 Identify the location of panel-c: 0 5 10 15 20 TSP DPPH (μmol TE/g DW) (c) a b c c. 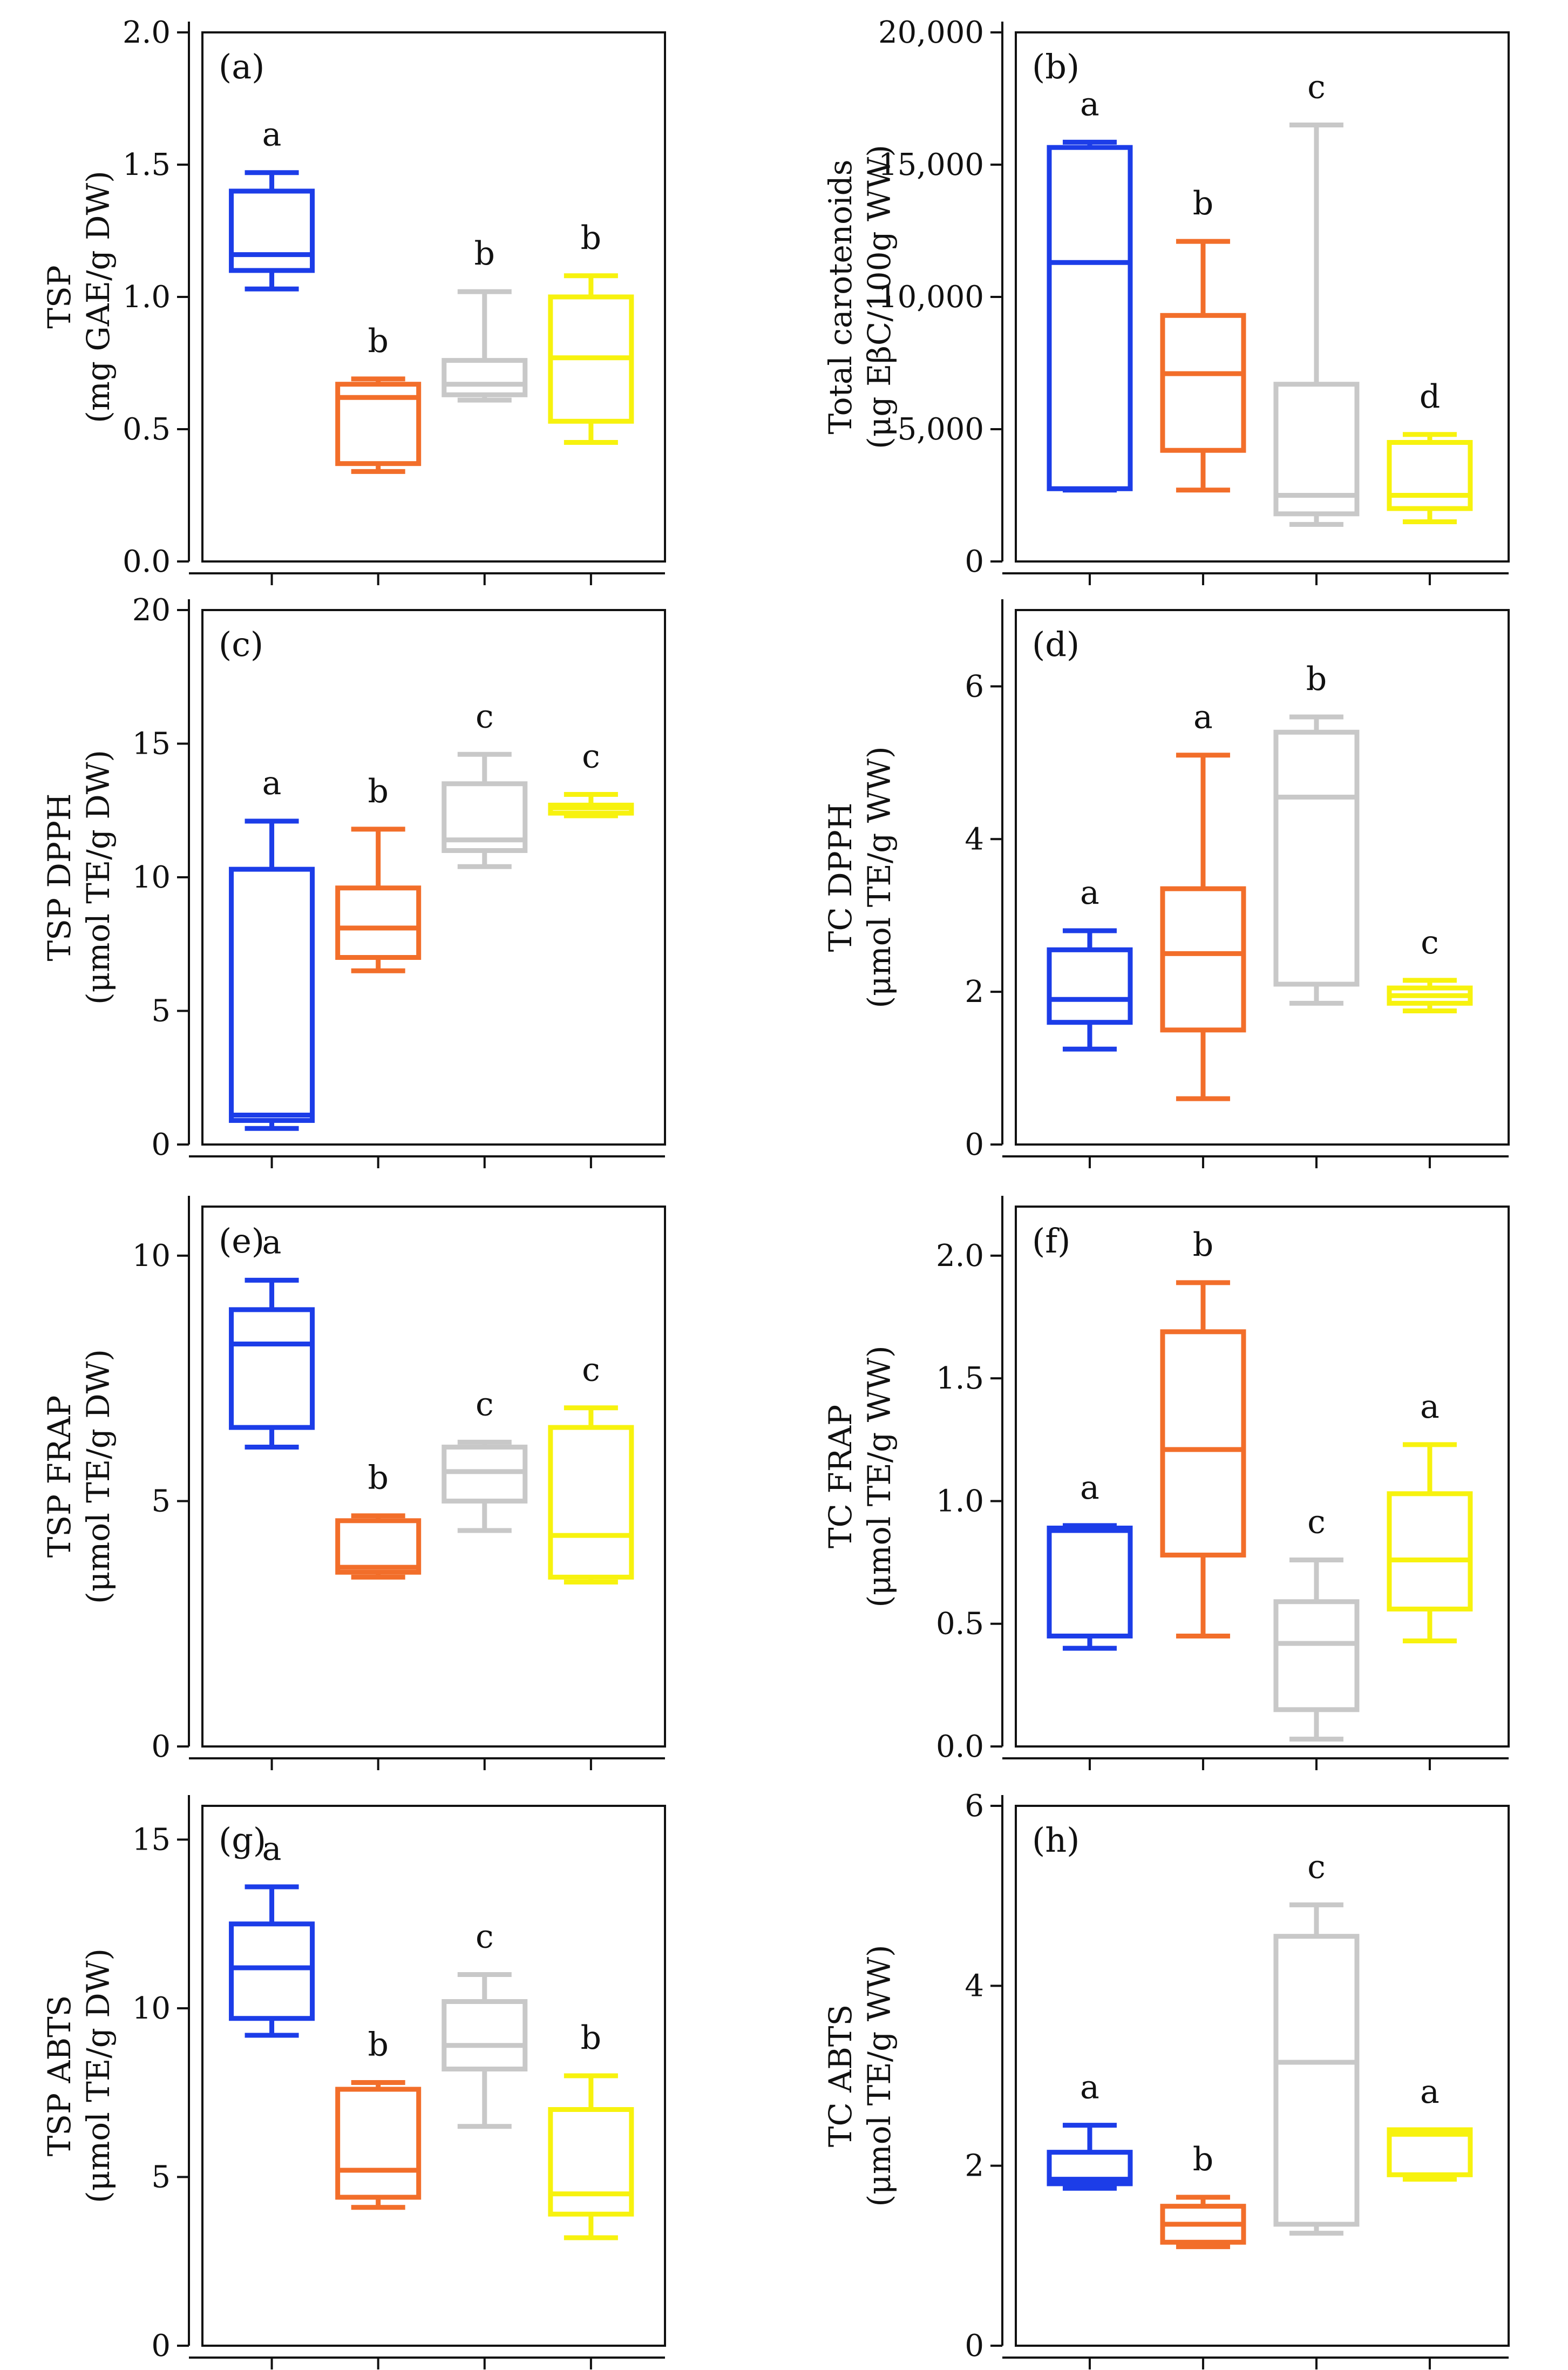
(353, 880).